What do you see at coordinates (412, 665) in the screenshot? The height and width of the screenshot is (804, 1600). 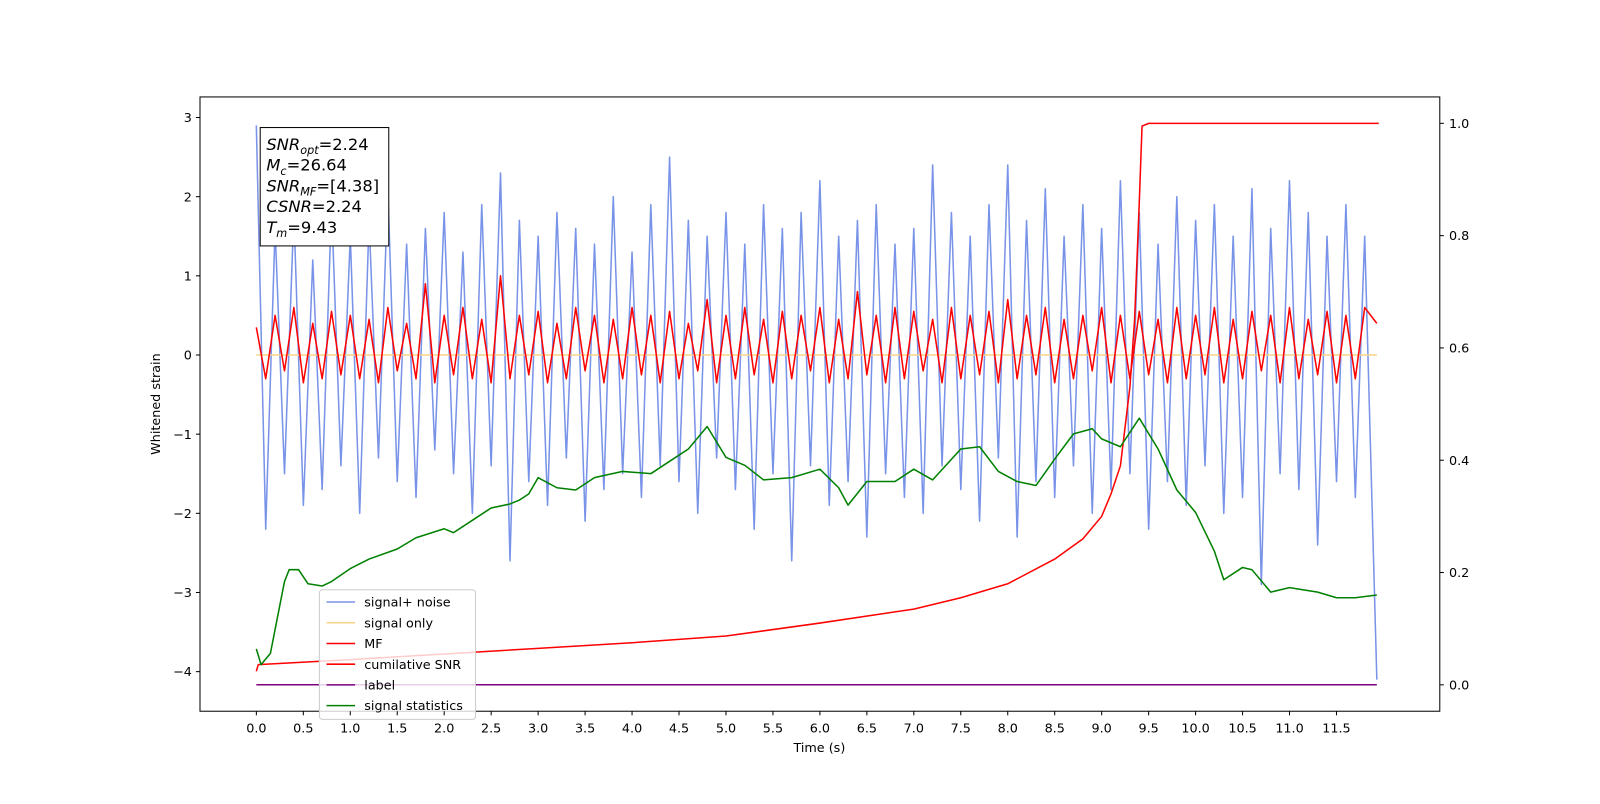 I see `legend-label: cumilative SNR` at bounding box center [412, 665].